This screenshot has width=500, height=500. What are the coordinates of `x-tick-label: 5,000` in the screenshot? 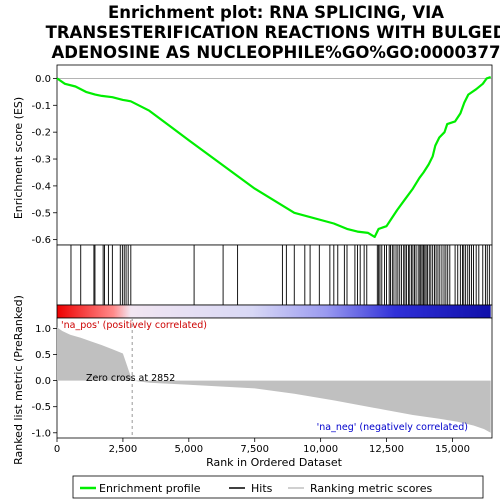 It's located at (188, 449).